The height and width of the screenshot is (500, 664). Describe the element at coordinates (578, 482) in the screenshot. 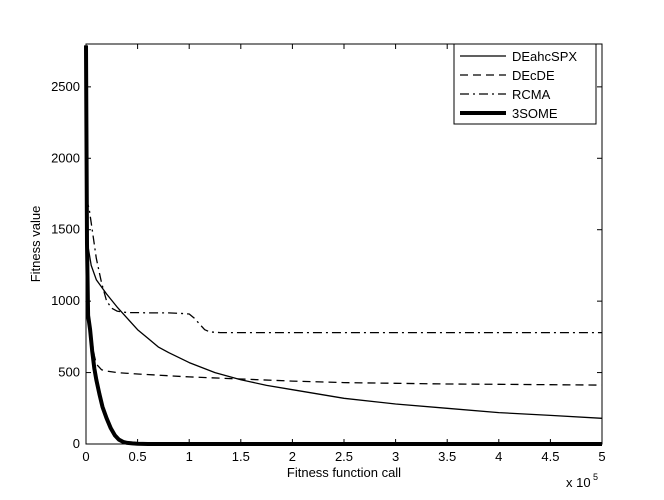

I see `x-multiplier-label: x 10` at that location.